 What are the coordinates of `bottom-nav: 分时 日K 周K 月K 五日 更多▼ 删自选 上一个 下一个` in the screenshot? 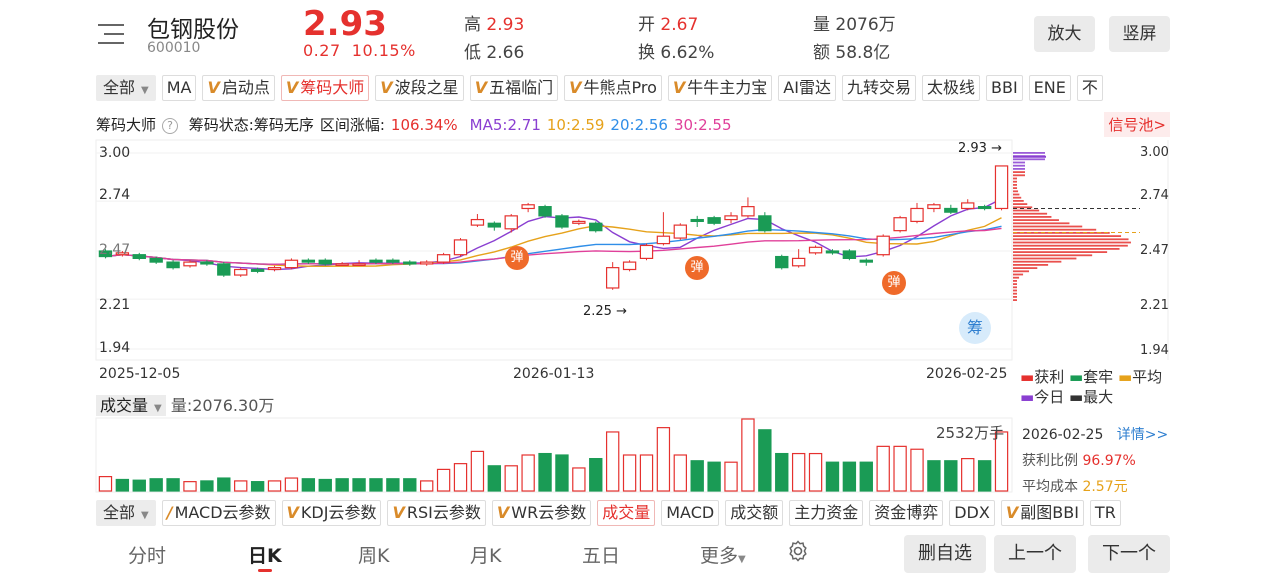 It's located at (633, 555).